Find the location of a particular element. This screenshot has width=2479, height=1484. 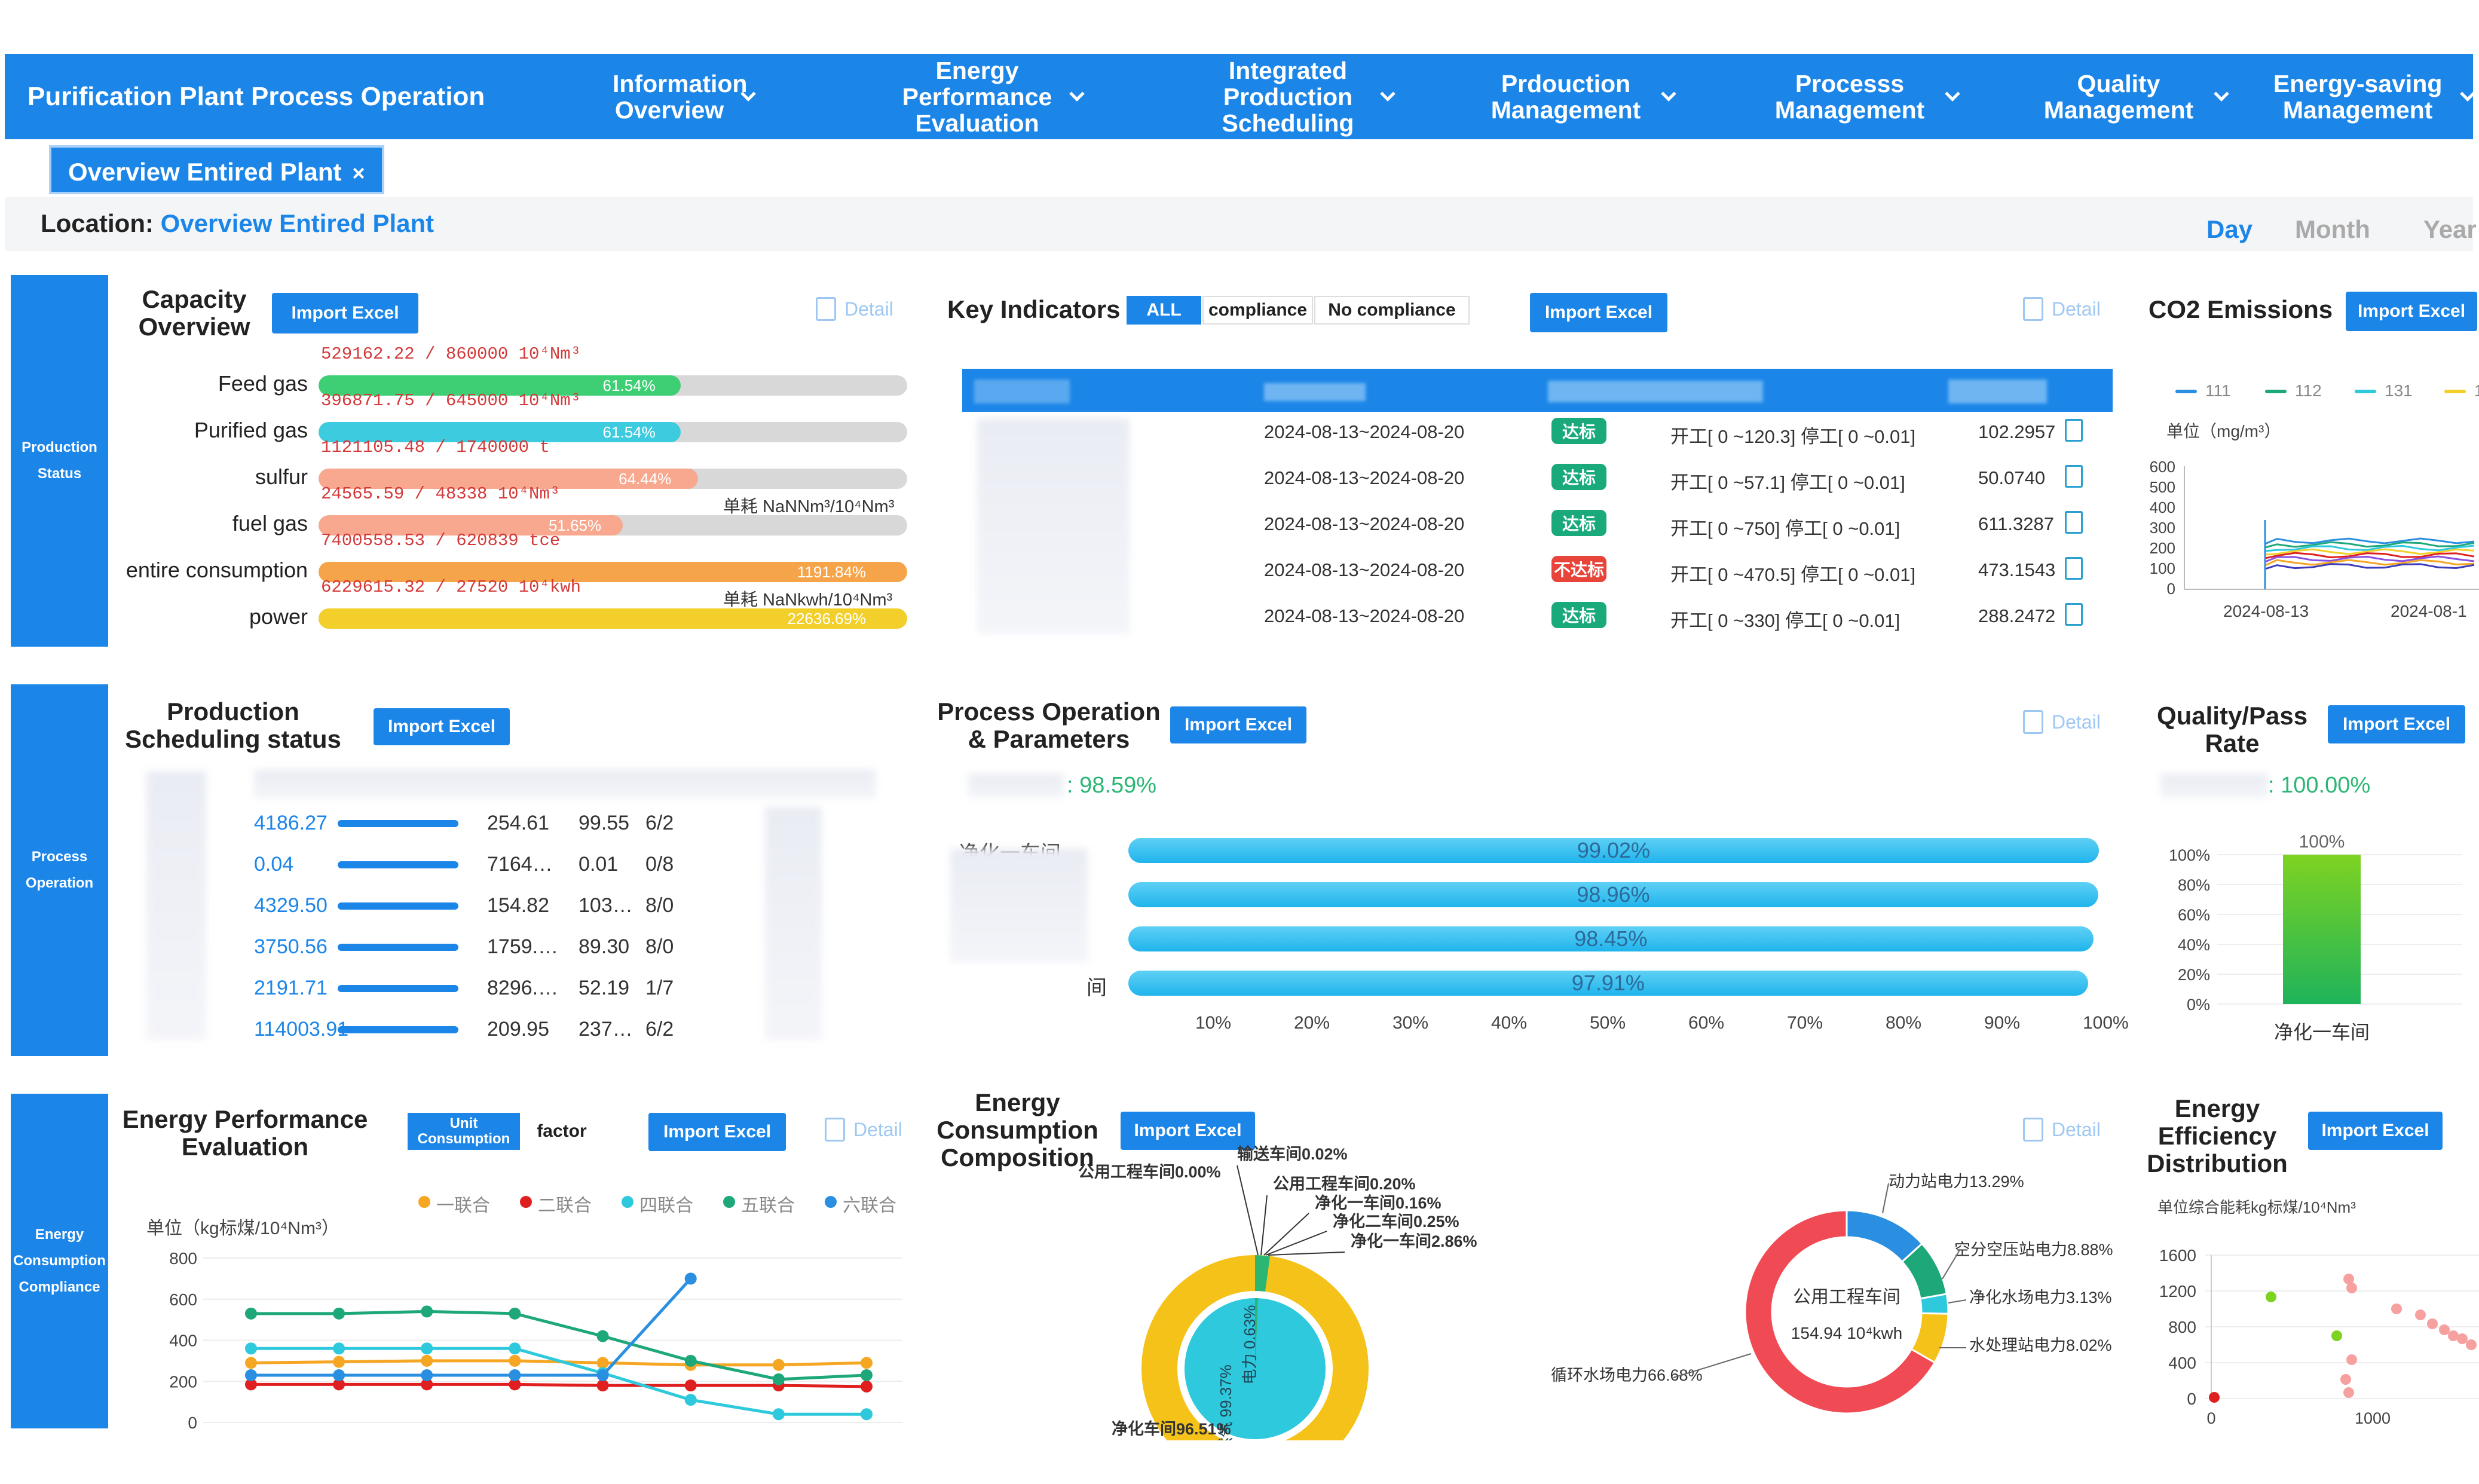

donut-label: 空分空压站电力8.88% is located at coordinates (2033, 1250).